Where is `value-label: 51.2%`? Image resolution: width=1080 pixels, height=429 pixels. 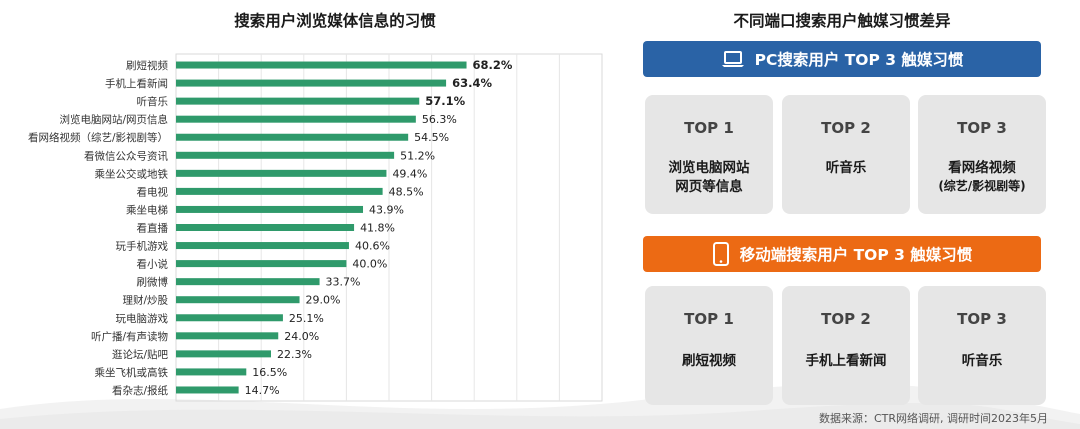
value-label: 51.2% is located at coordinates (417, 155).